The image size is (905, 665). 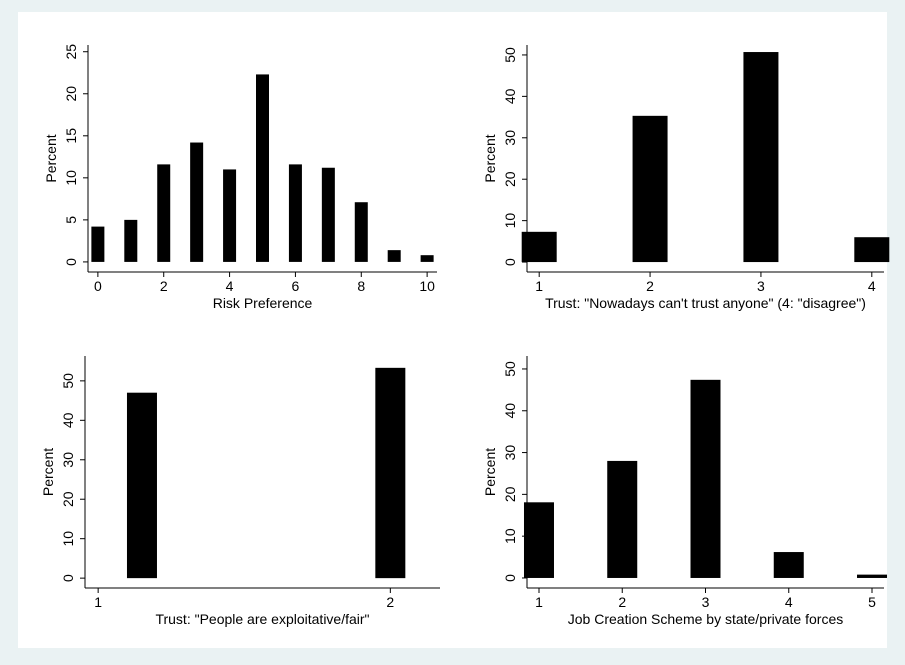 I want to click on y-tick-label: 5, so click(x=71, y=220).